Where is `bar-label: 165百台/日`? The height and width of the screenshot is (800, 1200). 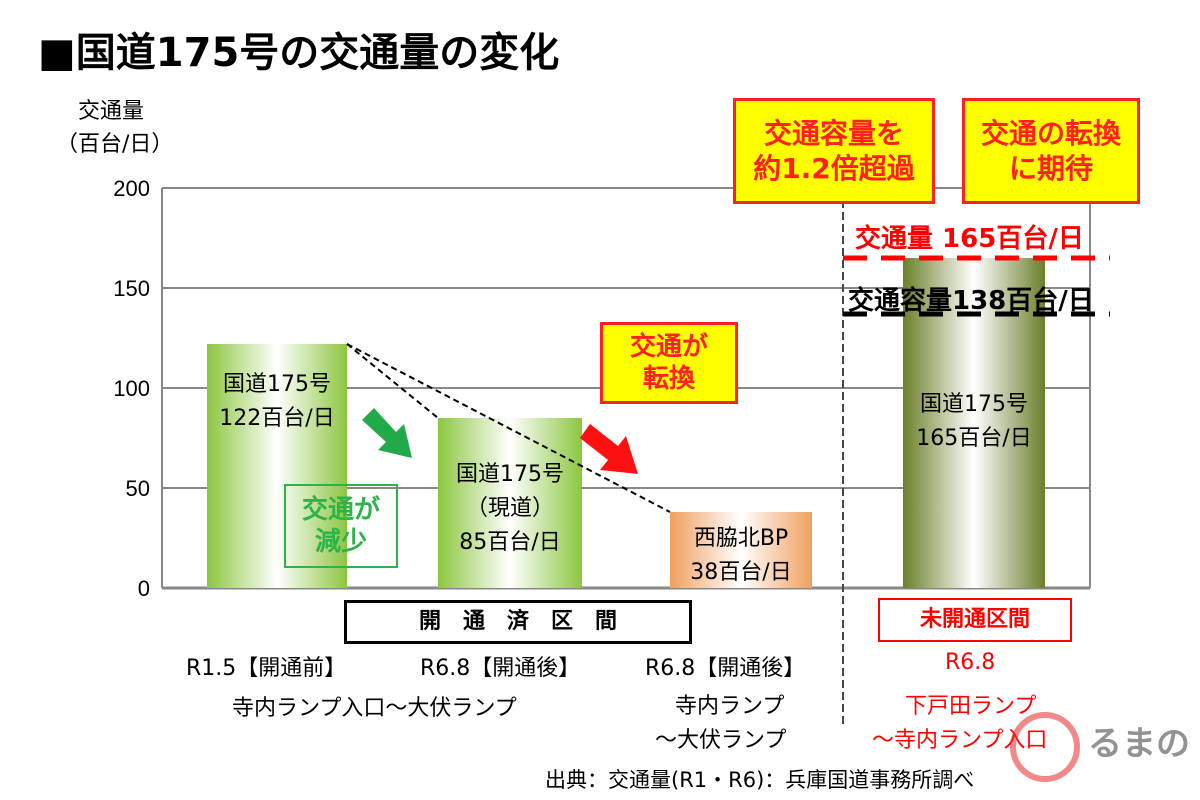
bar-label: 165百台/日 is located at coordinates (973, 438).